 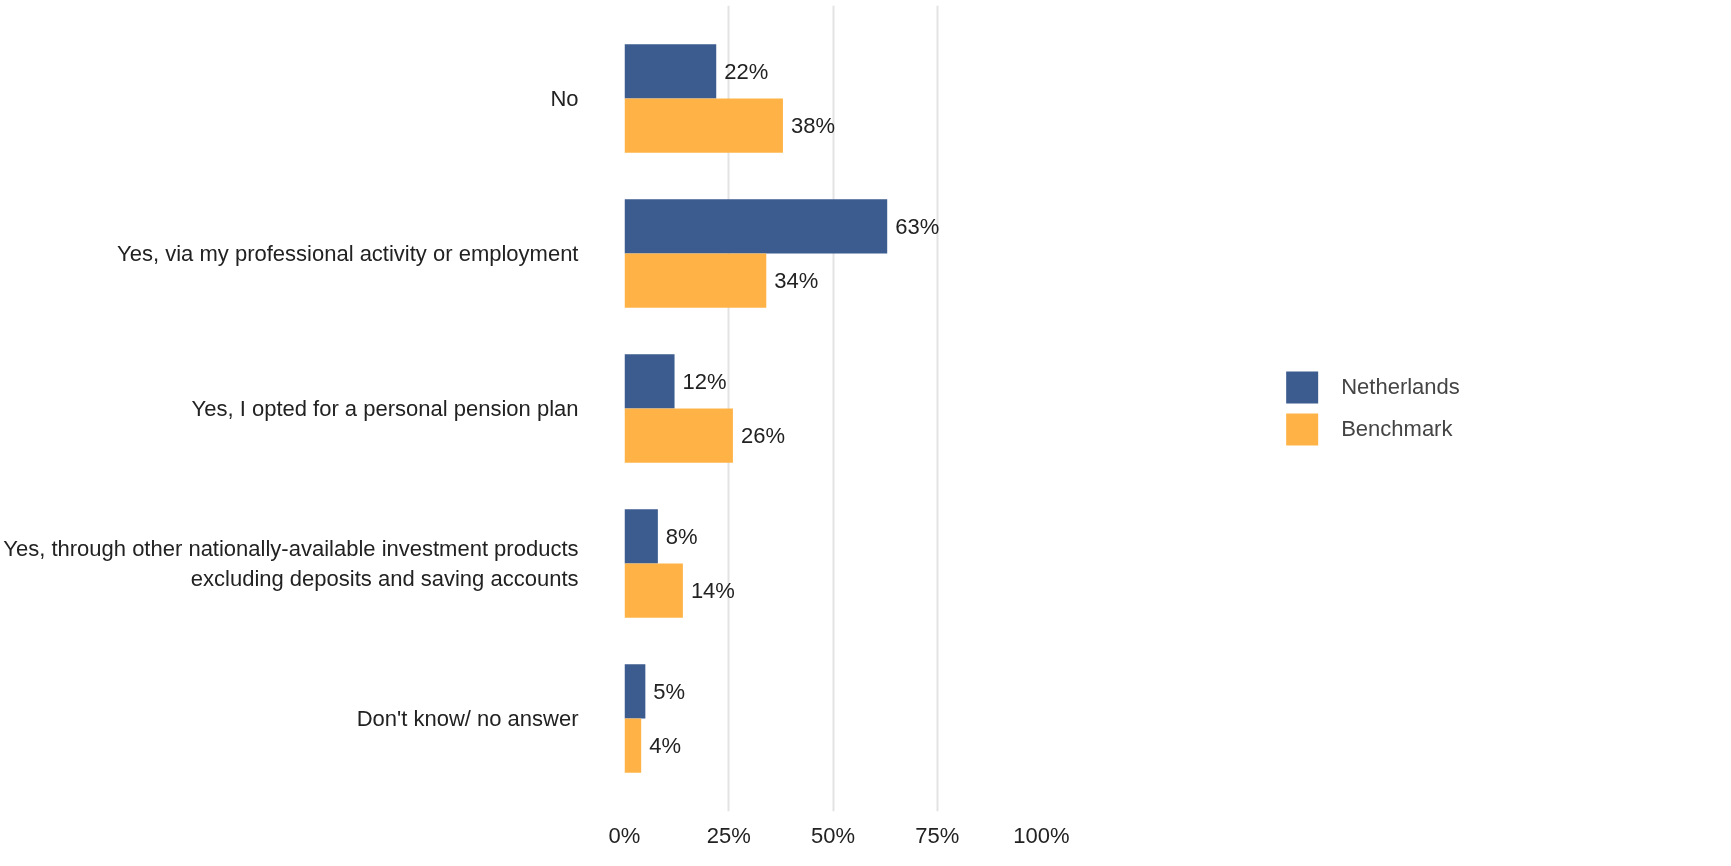 I want to click on y-tick-label: No, so click(x=564, y=98).